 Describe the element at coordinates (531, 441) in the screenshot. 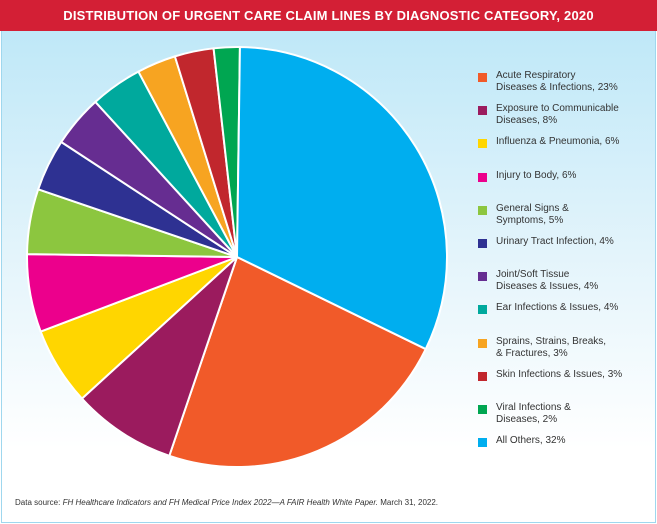

I see `legend-label: All Others, 32%` at that location.